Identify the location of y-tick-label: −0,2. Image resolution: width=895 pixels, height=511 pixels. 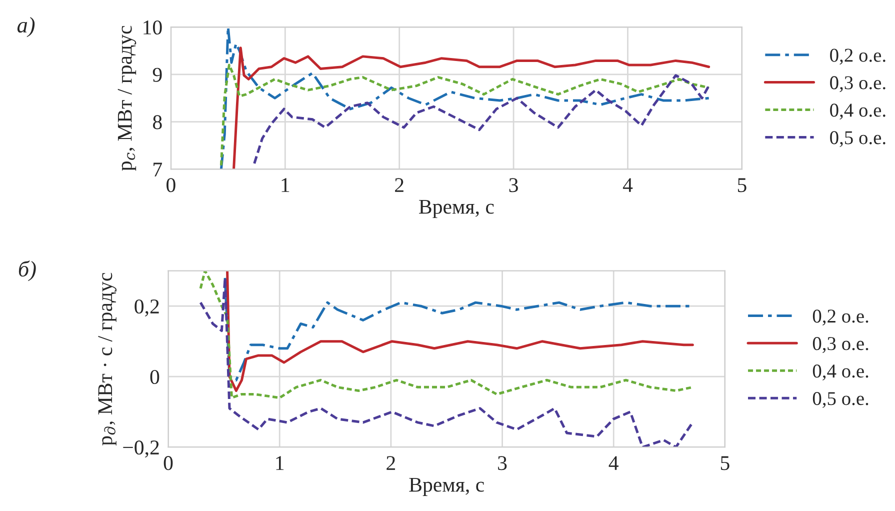
(141, 449).